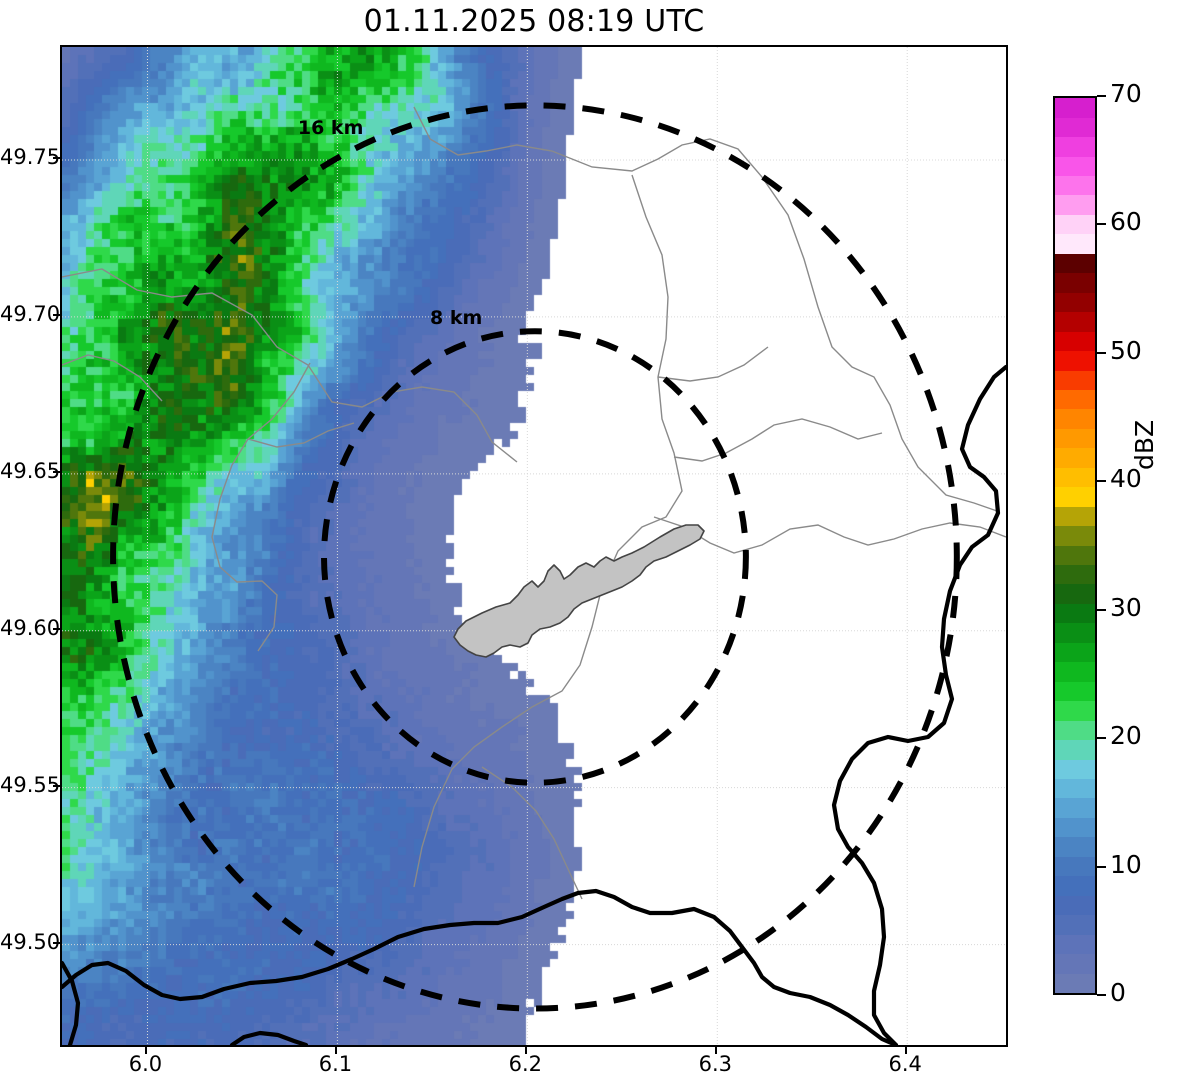  What do you see at coordinates (30, 156) in the screenshot?
I see `y-tick-label: 49.75` at bounding box center [30, 156].